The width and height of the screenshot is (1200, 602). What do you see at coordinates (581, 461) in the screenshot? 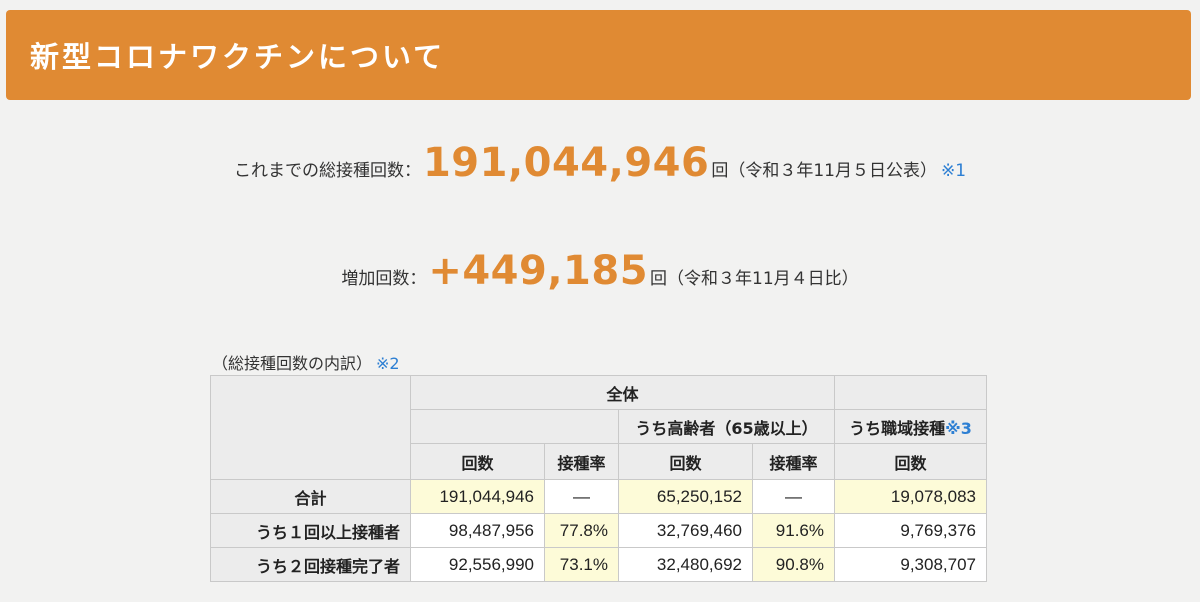
I see `header-all-rate: 接種率` at bounding box center [581, 461].